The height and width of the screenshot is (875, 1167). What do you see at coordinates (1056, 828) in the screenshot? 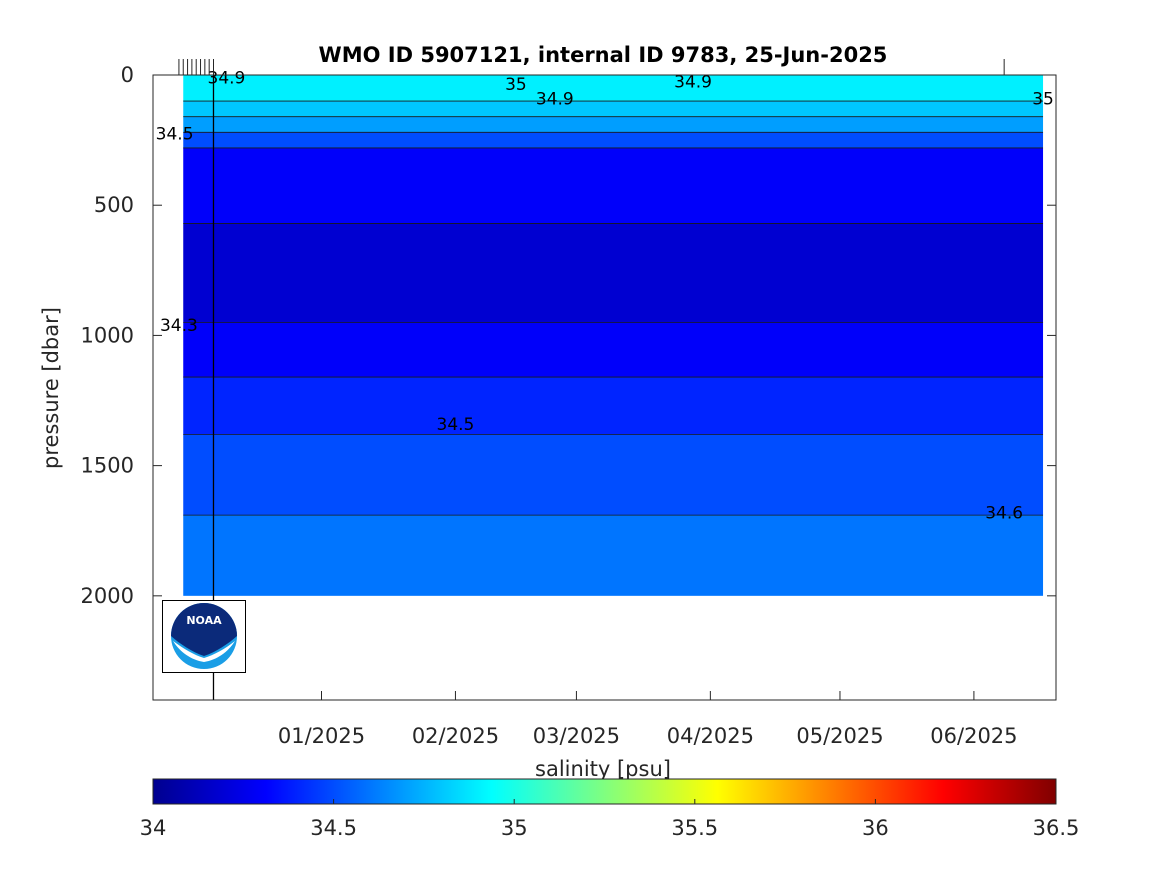
I see `colorbar-tick-label-5: 36.5` at bounding box center [1056, 828].